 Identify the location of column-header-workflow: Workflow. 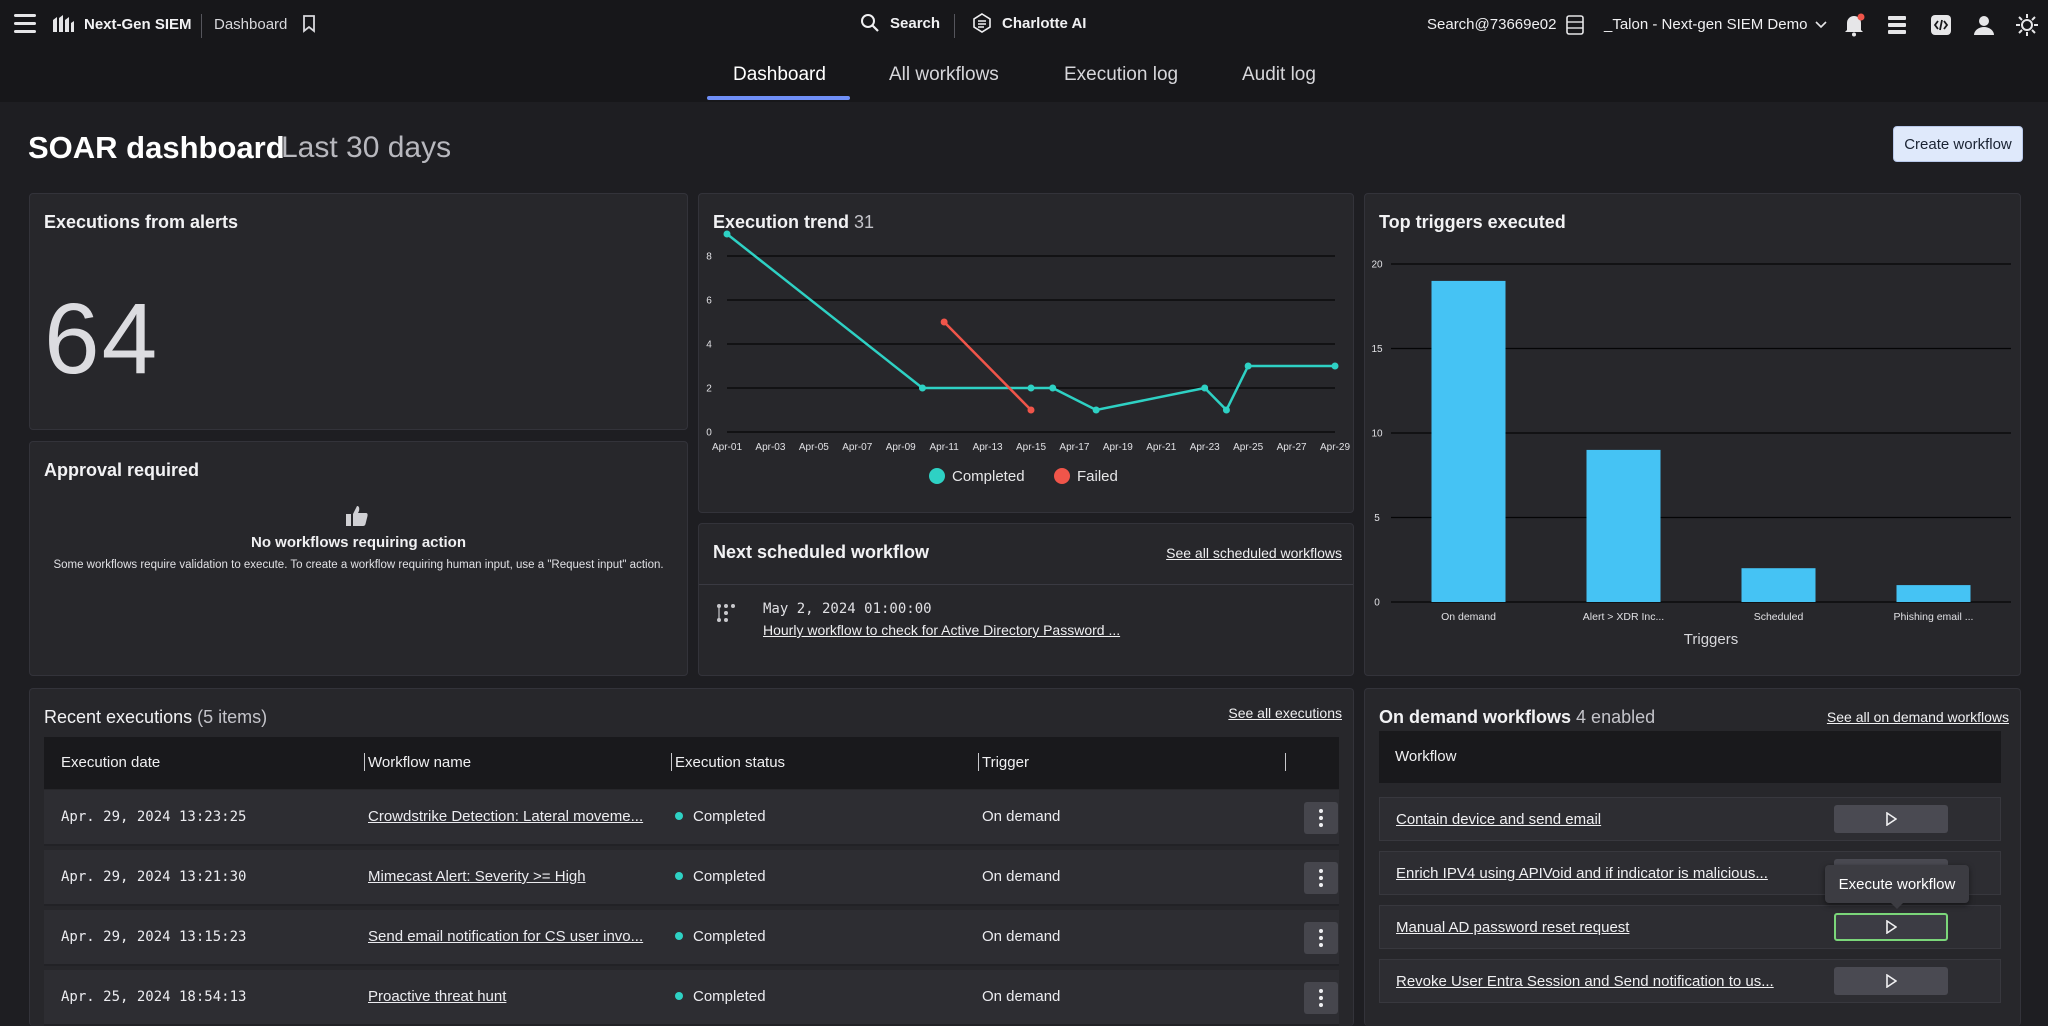
(1426, 756).